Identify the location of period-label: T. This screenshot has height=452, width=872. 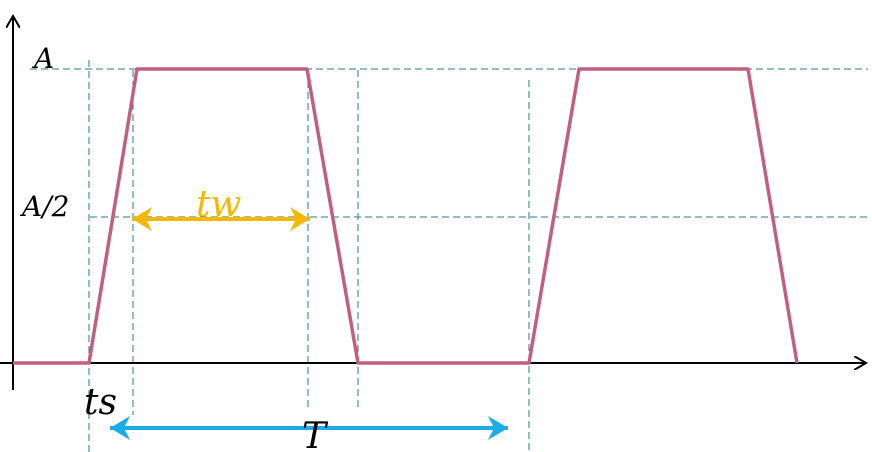
(315, 434).